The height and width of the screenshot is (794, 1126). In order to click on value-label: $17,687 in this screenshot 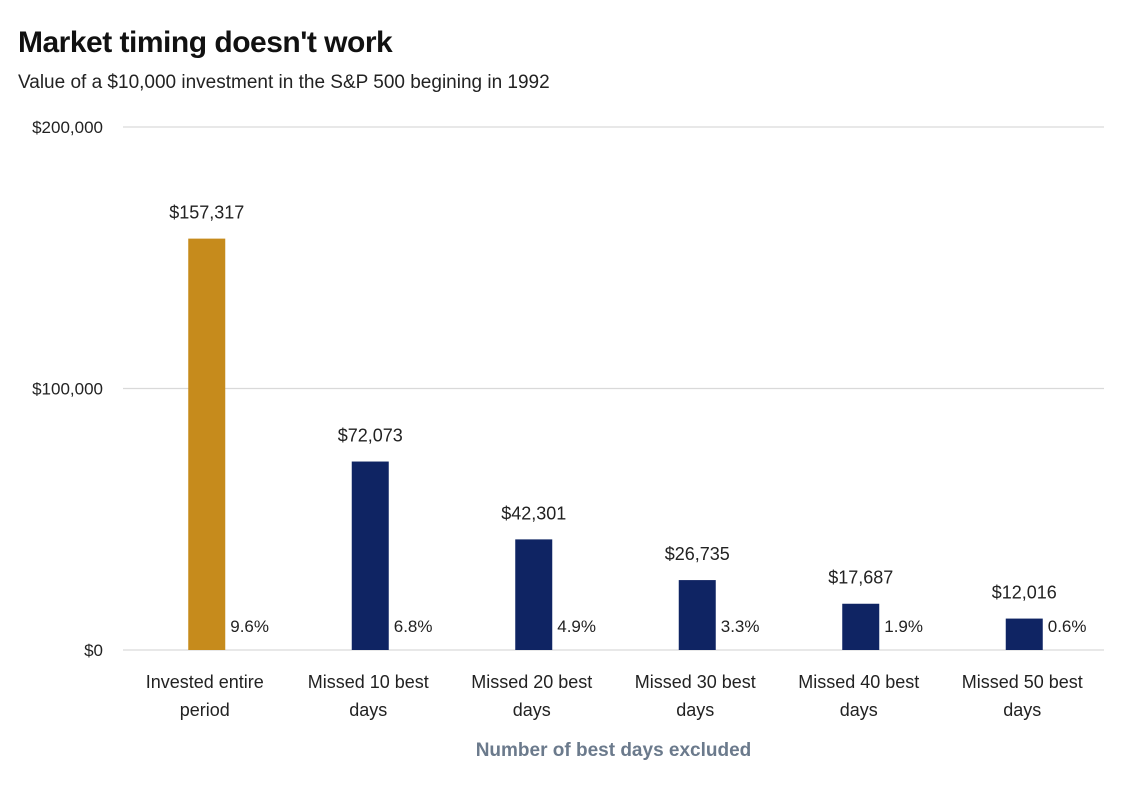, I will do `click(860, 578)`.